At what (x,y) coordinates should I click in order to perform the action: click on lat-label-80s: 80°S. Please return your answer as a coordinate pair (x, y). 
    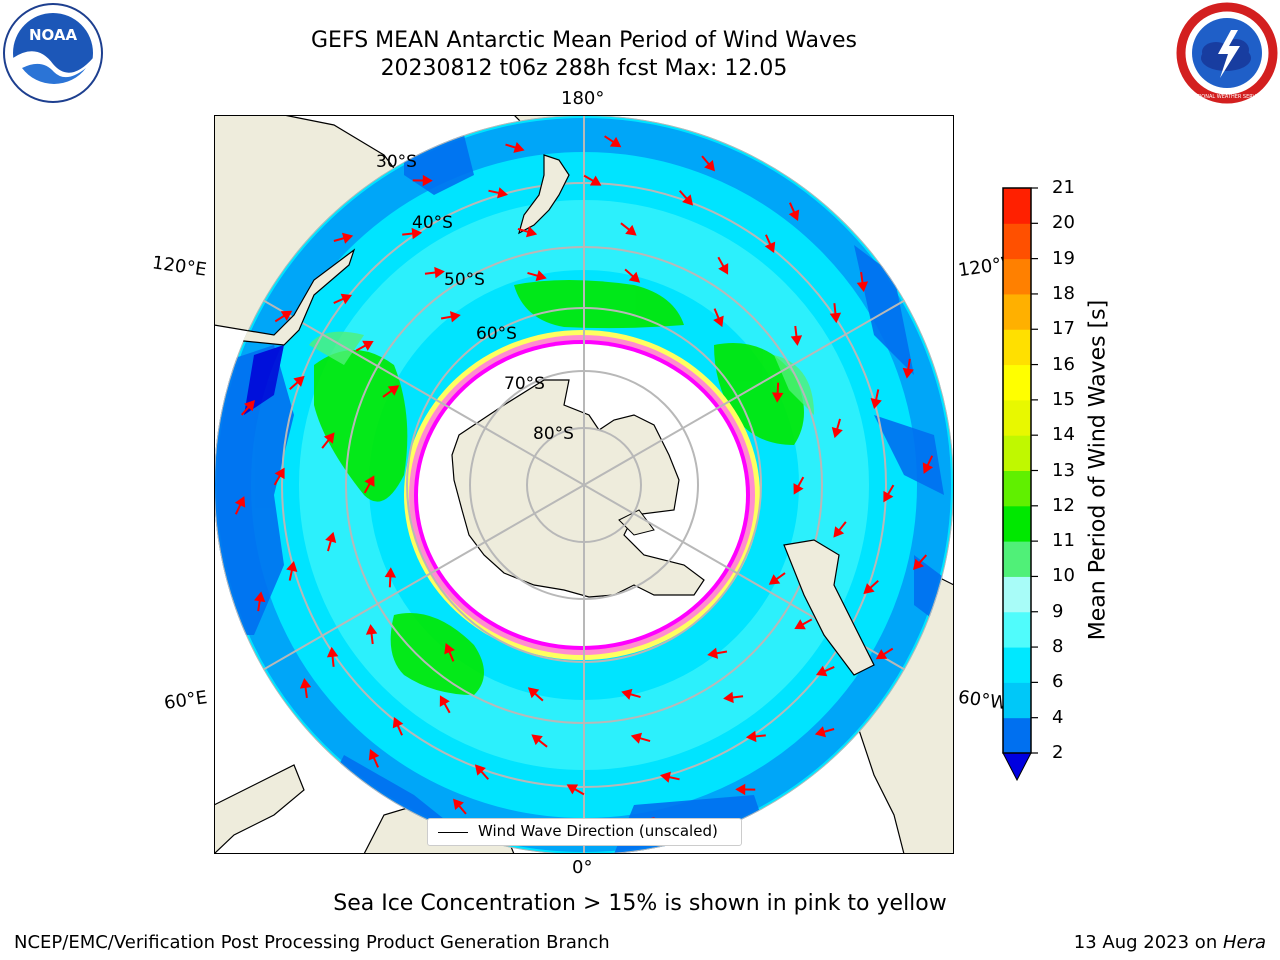
    Looking at the image, I should click on (553, 434).